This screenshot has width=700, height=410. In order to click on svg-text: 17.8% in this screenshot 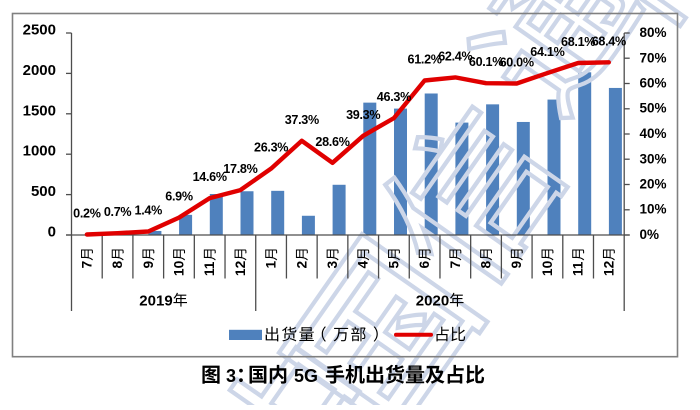, I will do `click(240, 169)`.